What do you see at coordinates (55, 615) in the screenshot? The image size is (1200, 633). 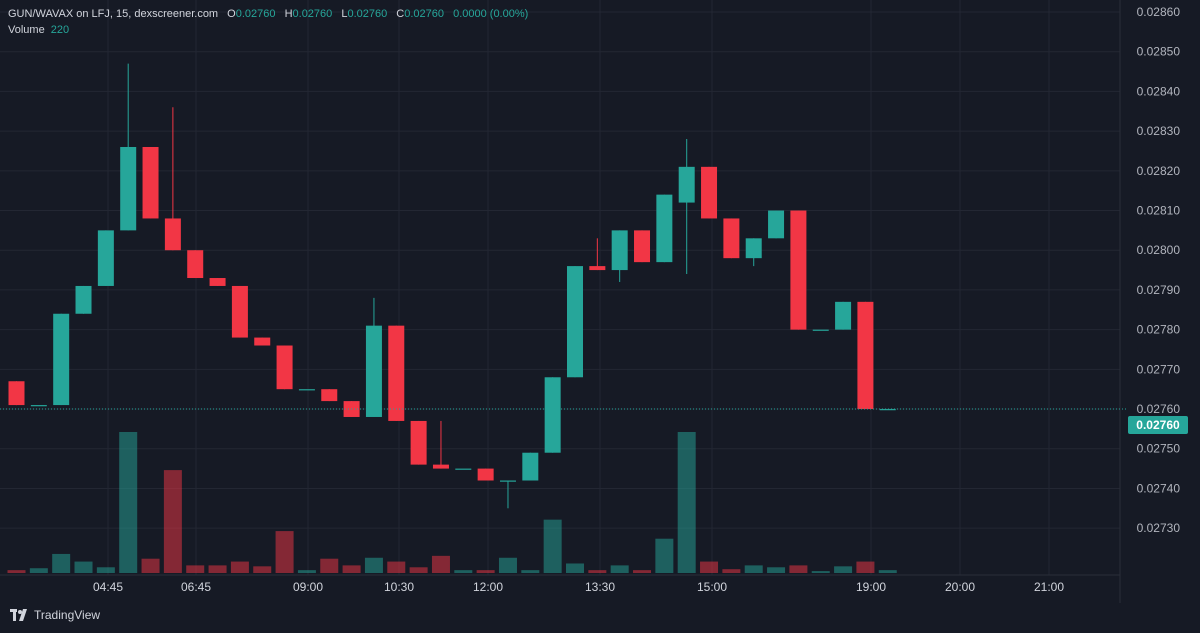 I see `tradingview-logo: TradingView` at bounding box center [55, 615].